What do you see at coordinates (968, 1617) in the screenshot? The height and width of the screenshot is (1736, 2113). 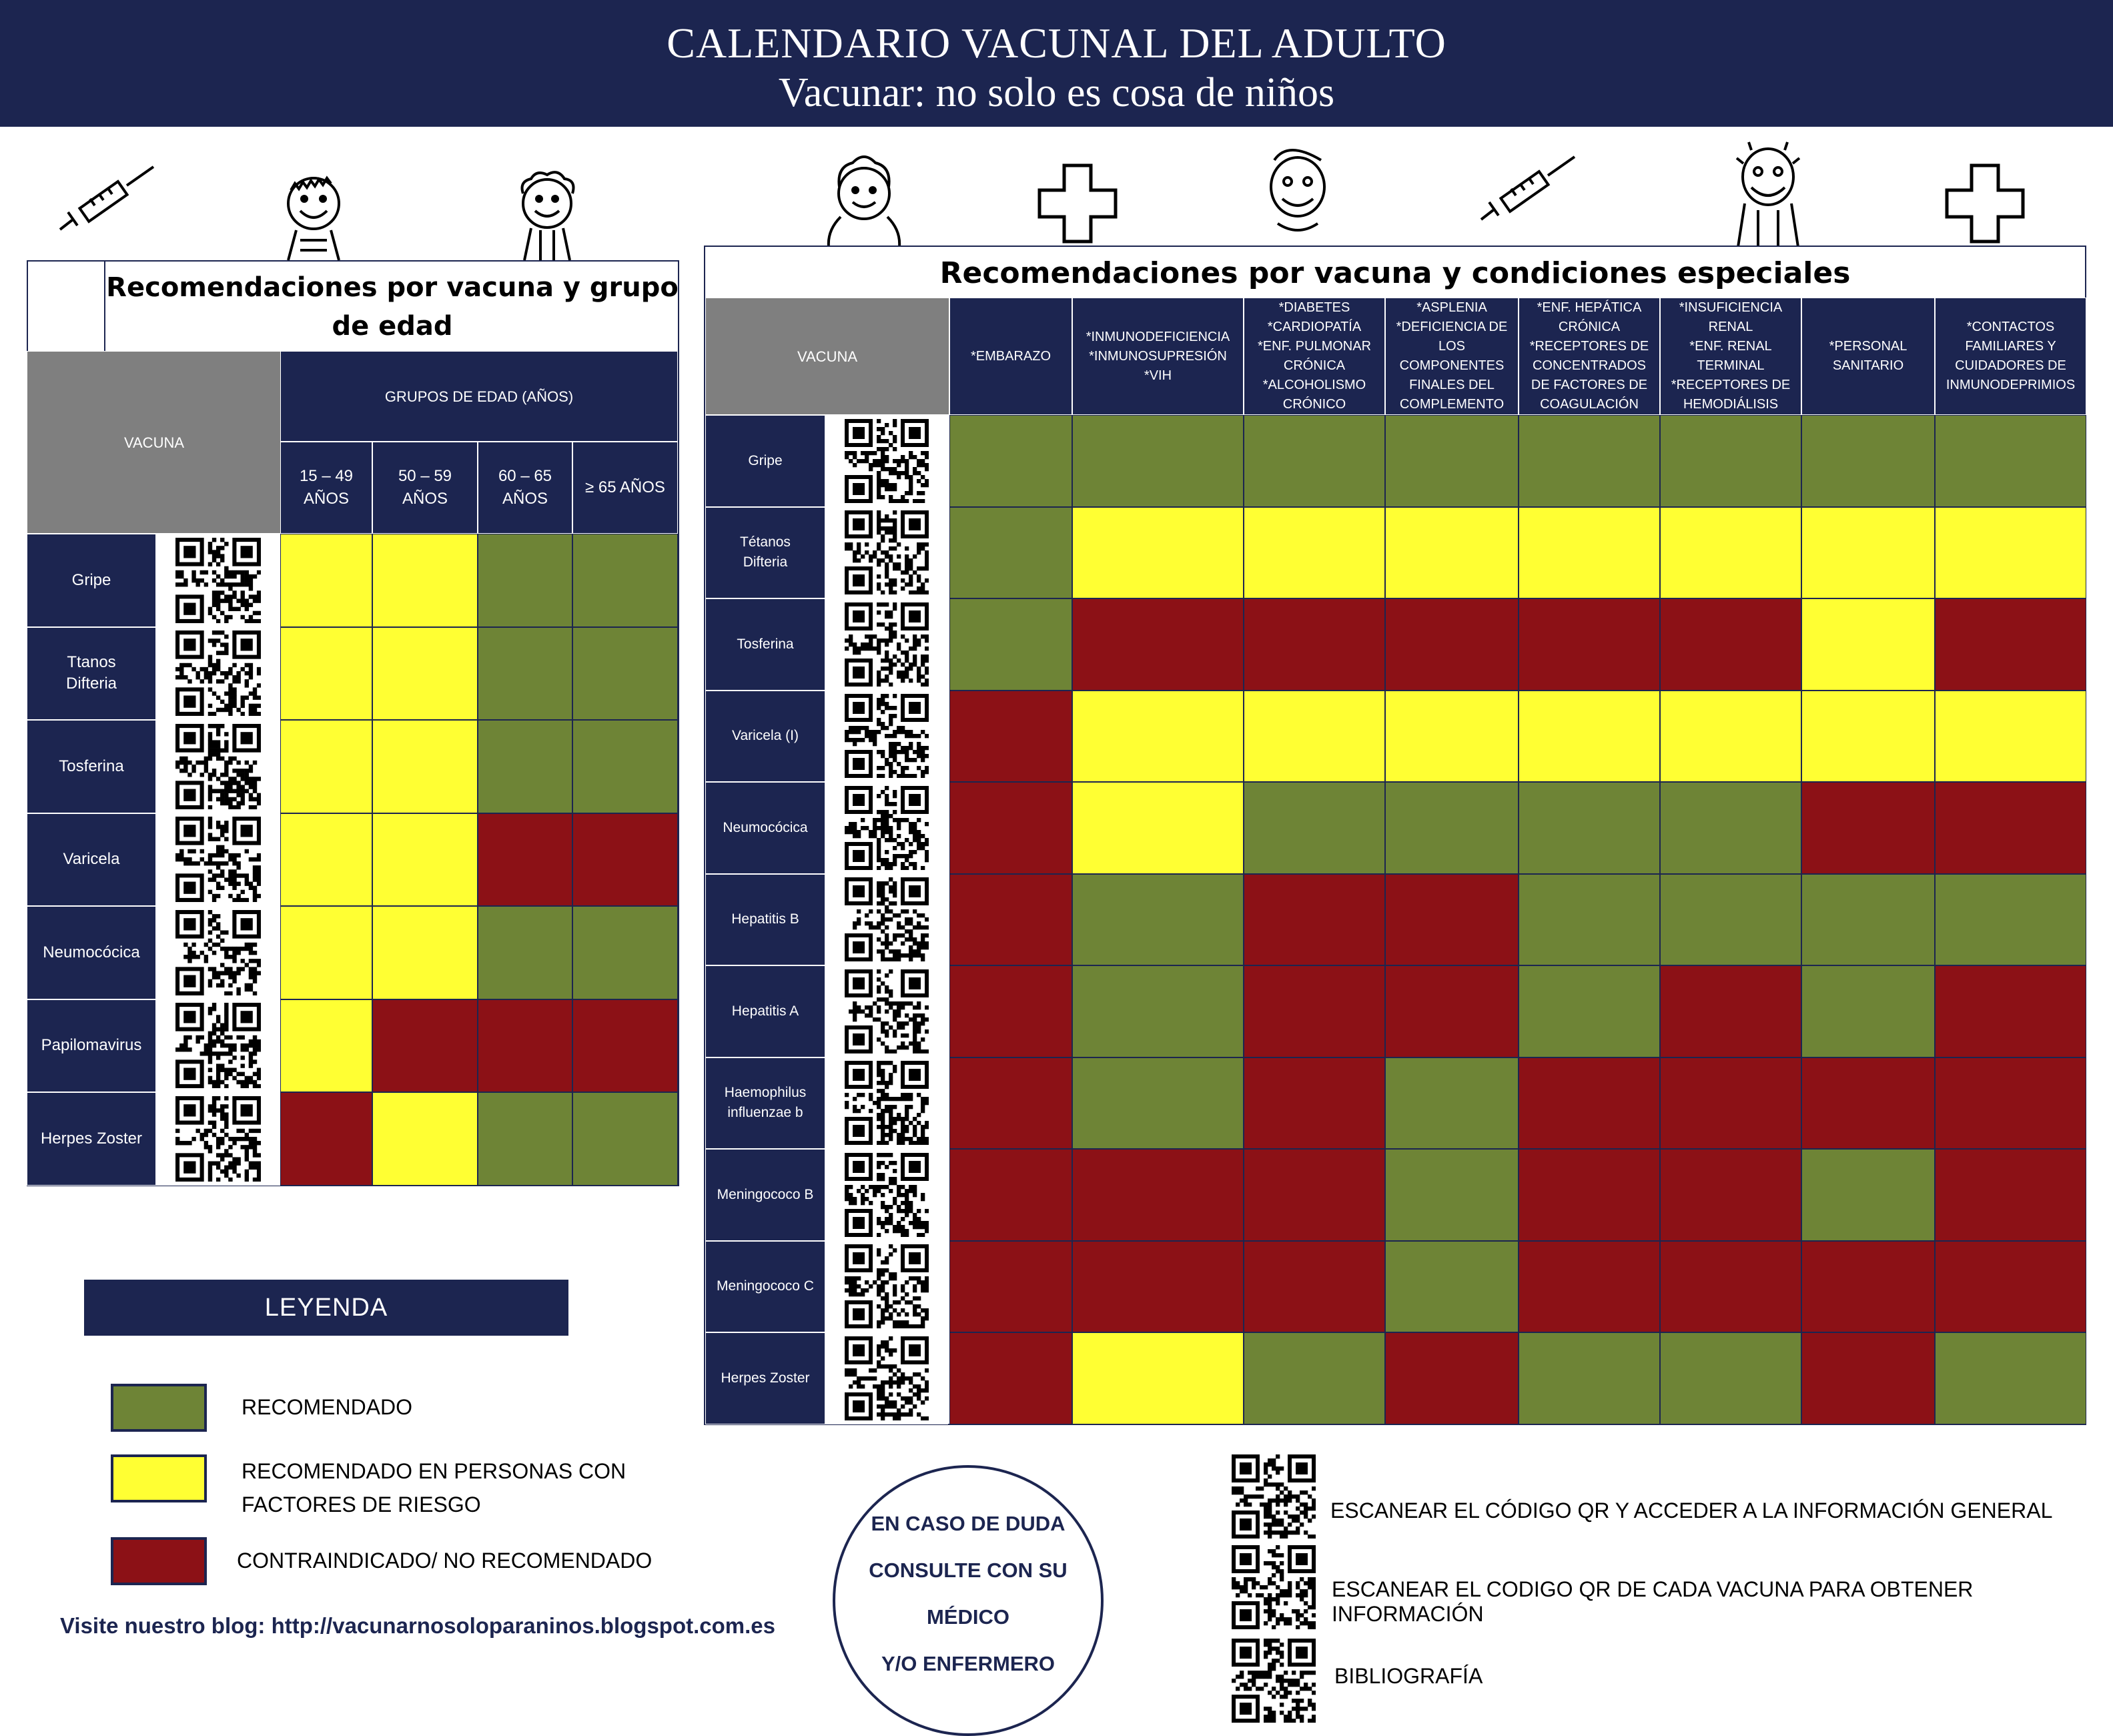 I see `doubt-line-3: MÉDICO` at bounding box center [968, 1617].